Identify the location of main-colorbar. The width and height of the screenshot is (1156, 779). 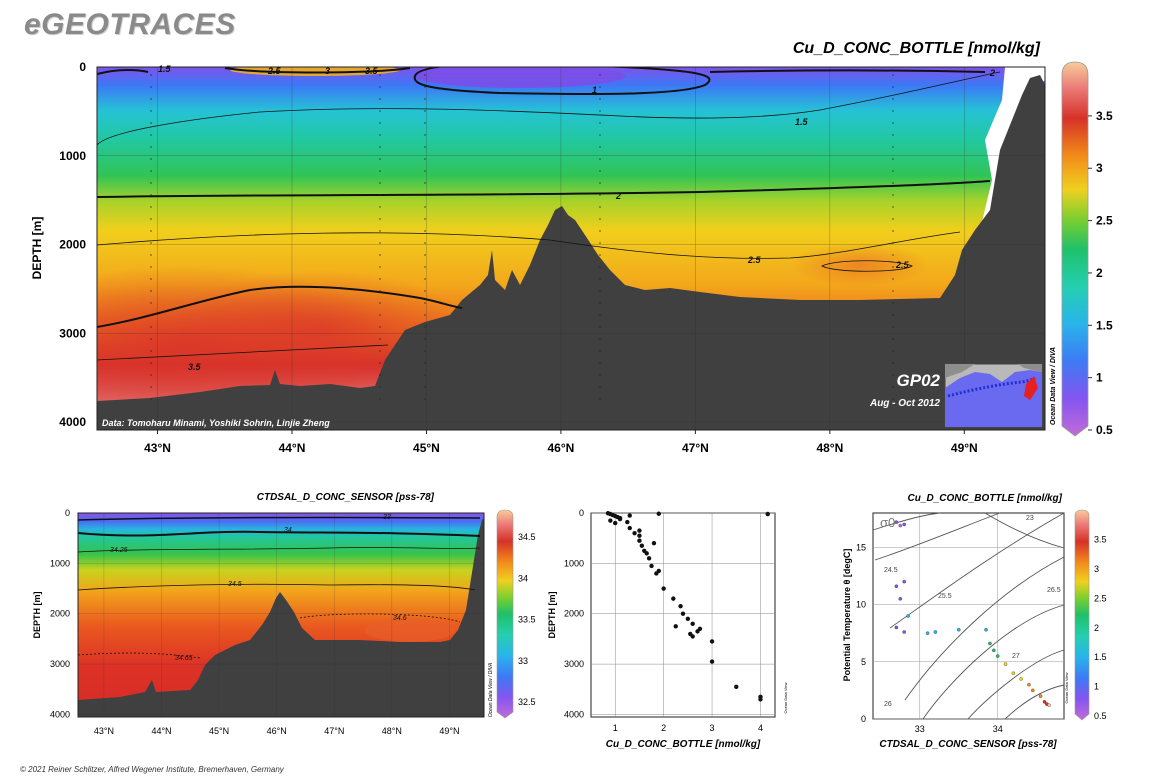
(1075, 249).